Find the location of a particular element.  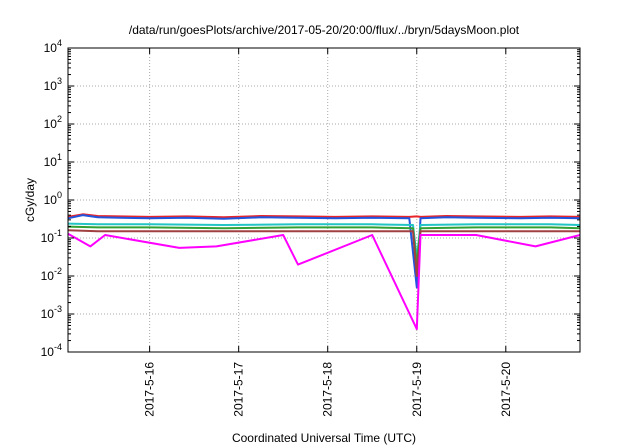

y-tick-label: 10⁰ is located at coordinates (53, 198).